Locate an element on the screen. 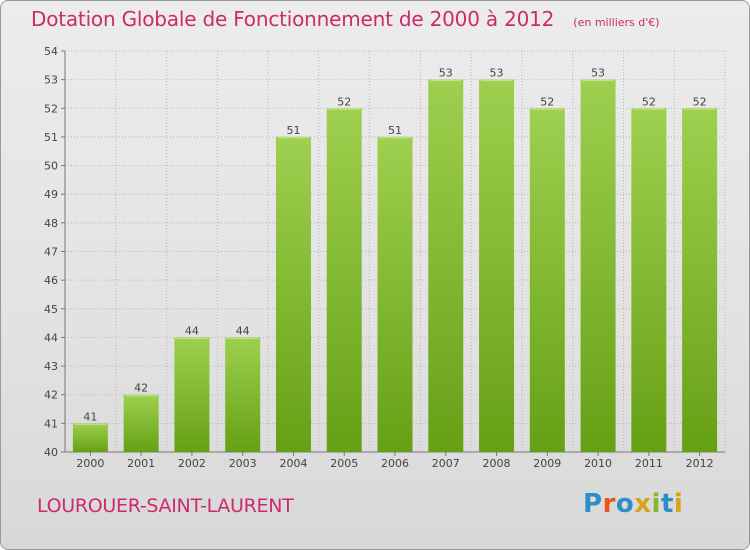 Image resolution: width=750 pixels, height=550 pixels. x-tick-label: 2008 is located at coordinates (497, 463).